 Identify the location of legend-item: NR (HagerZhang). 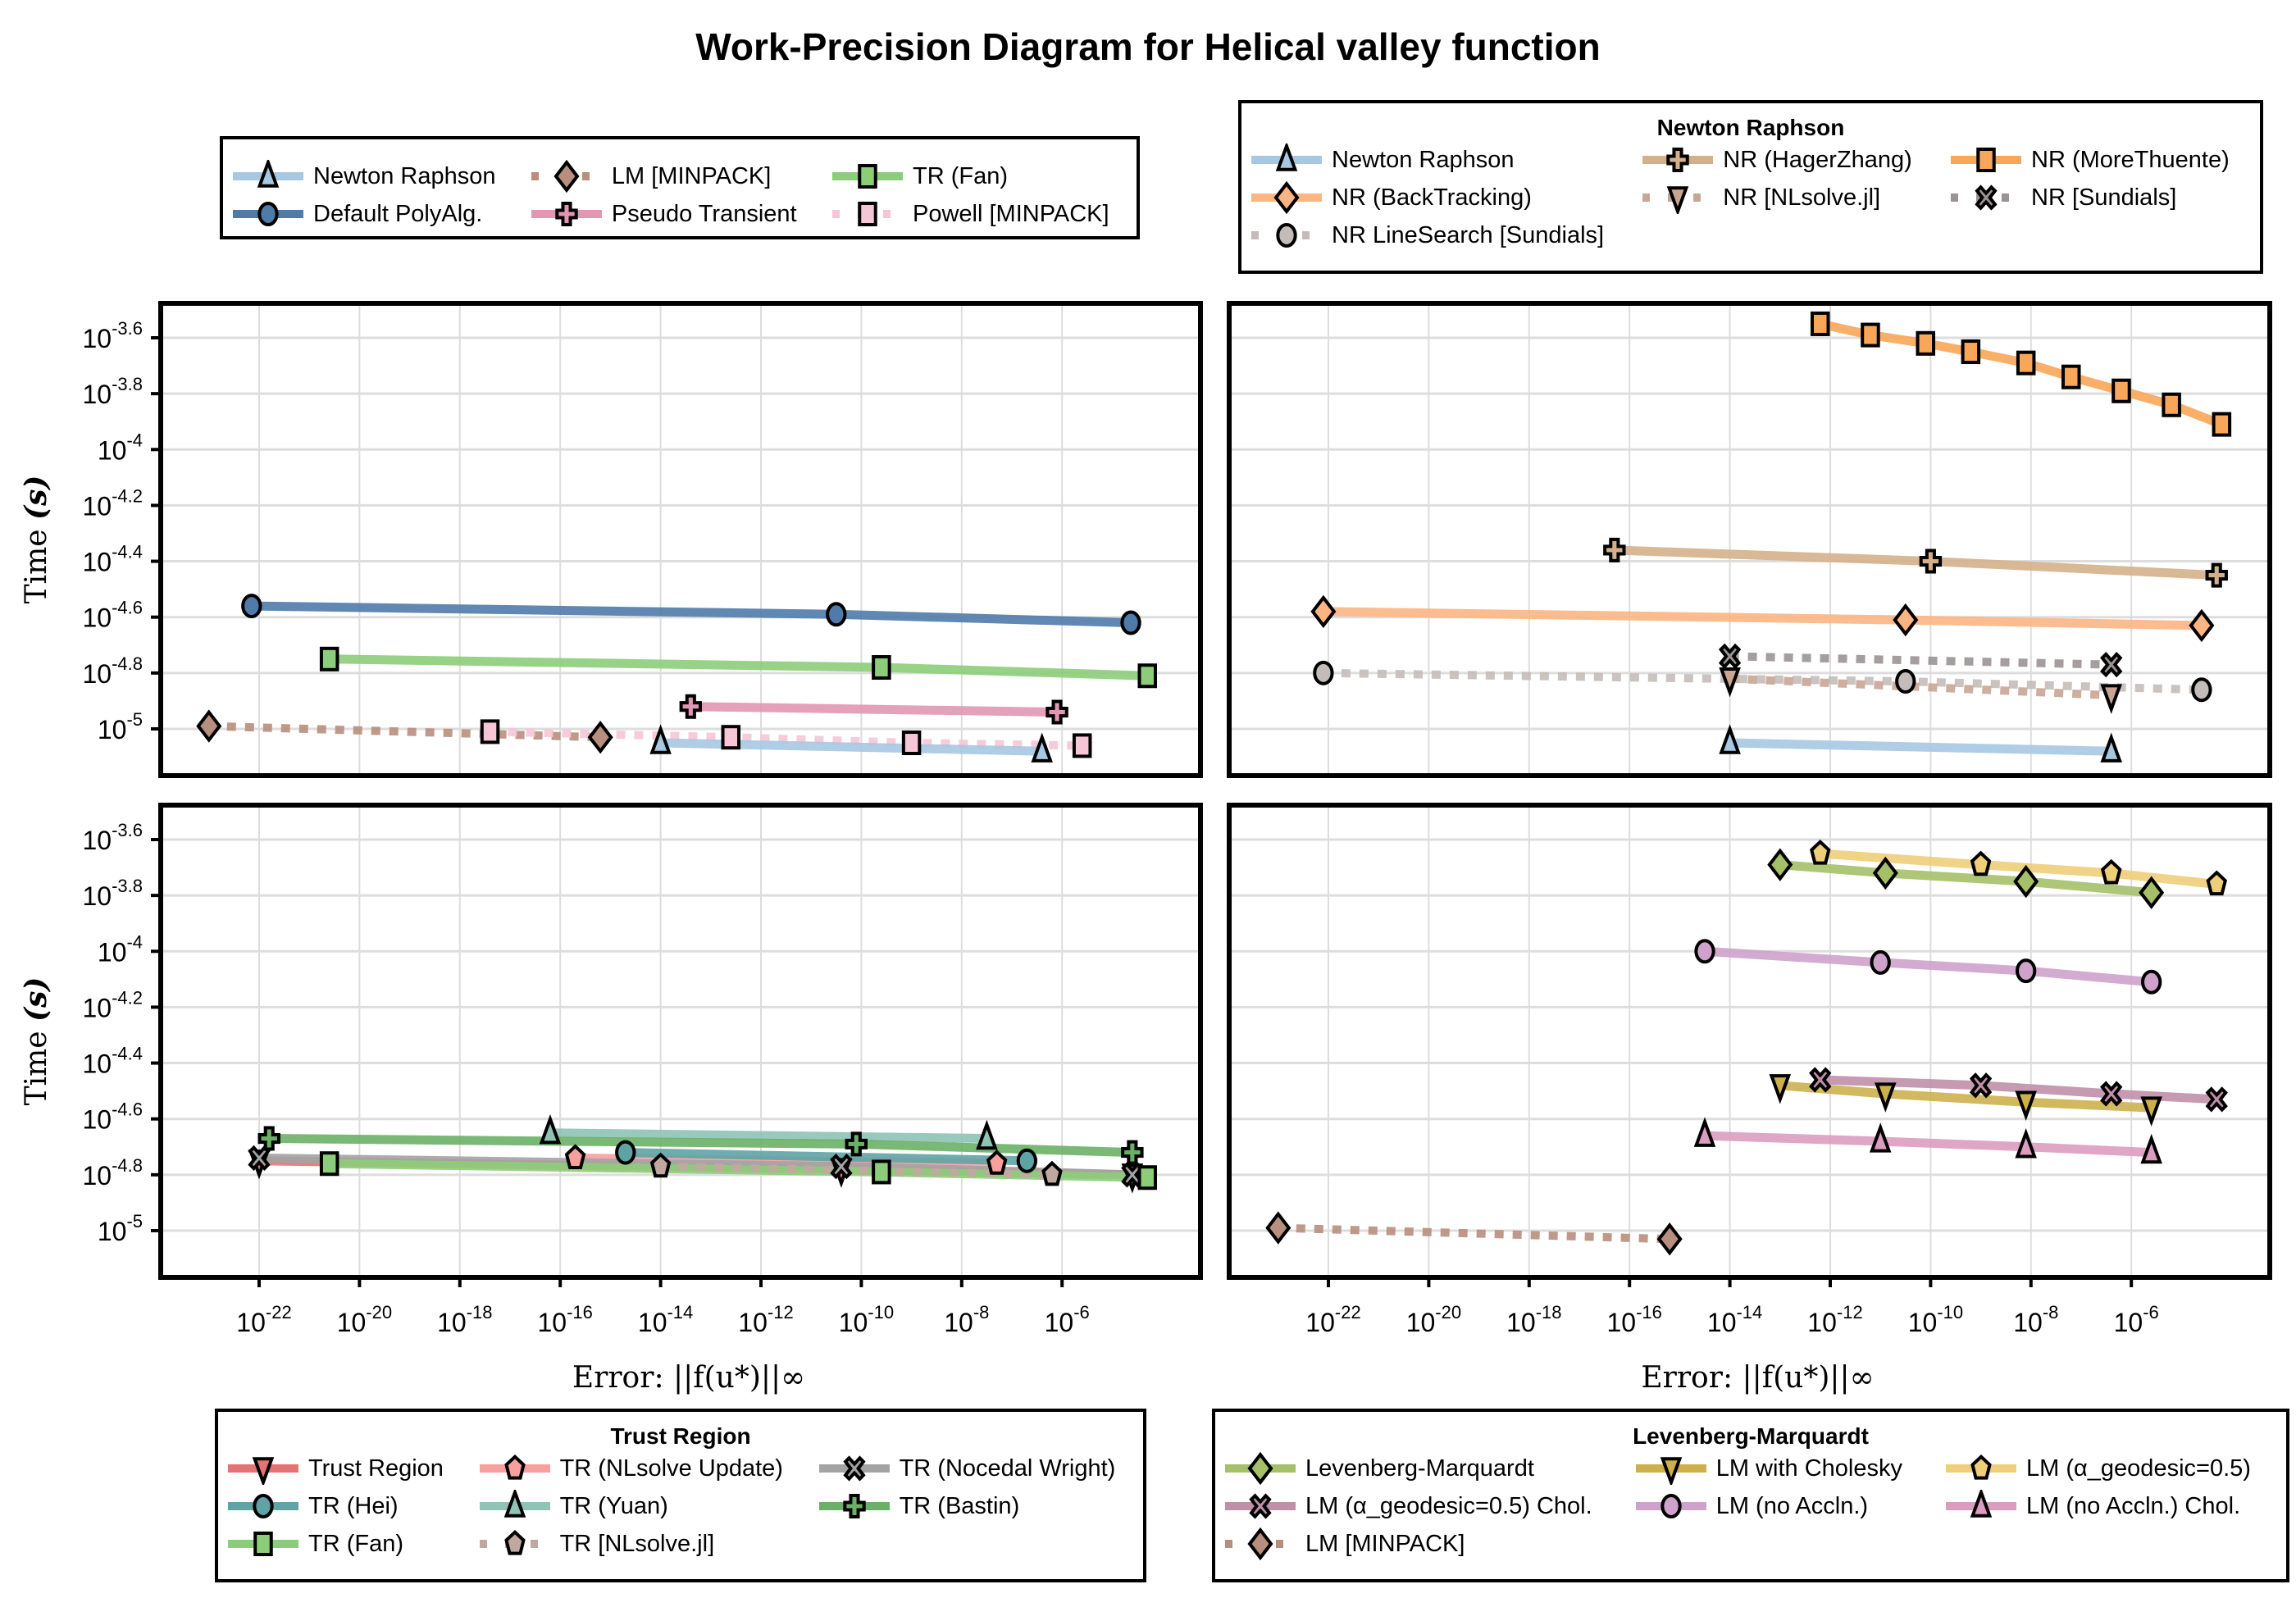
(1787, 160).